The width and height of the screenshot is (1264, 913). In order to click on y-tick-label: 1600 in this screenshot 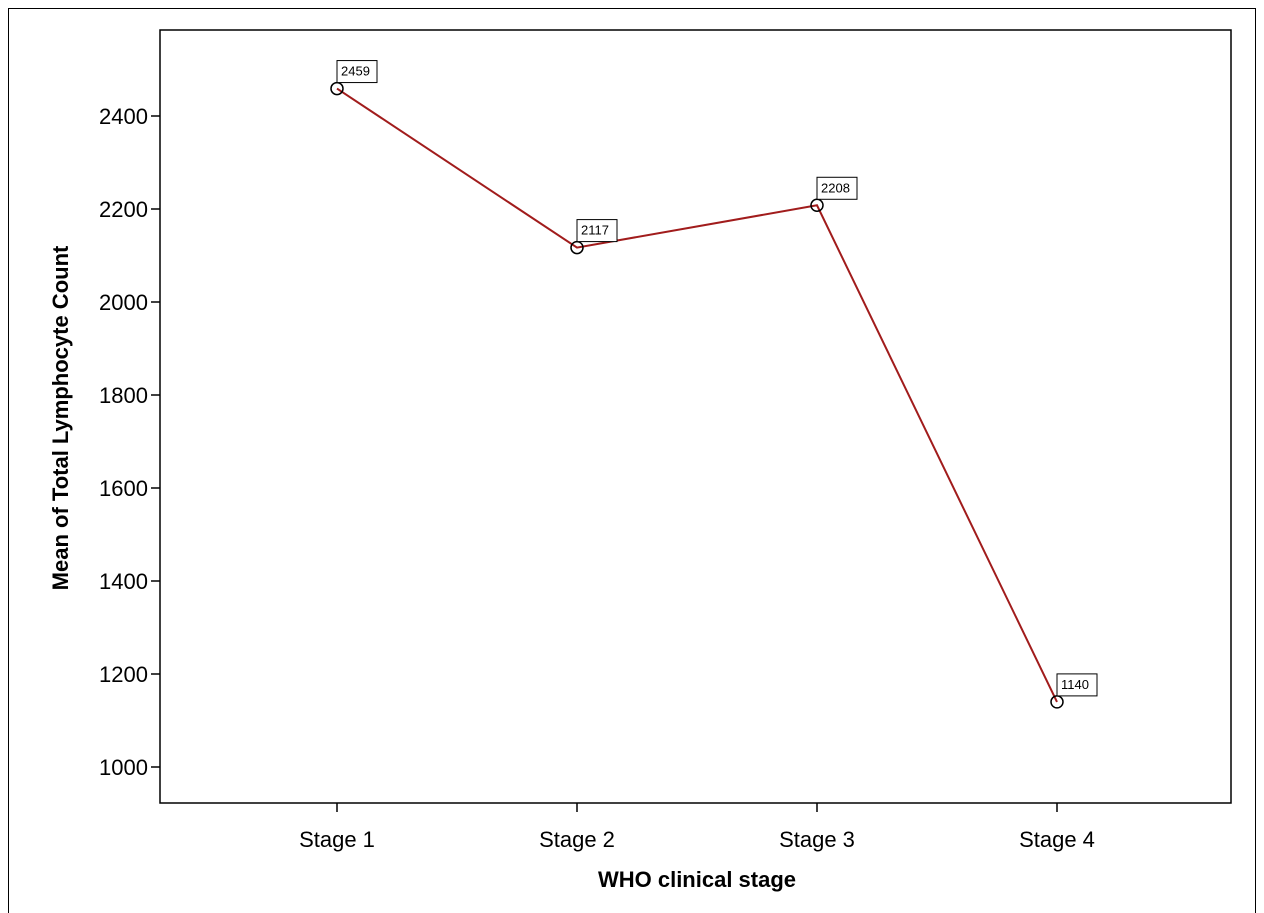, I will do `click(123, 488)`.